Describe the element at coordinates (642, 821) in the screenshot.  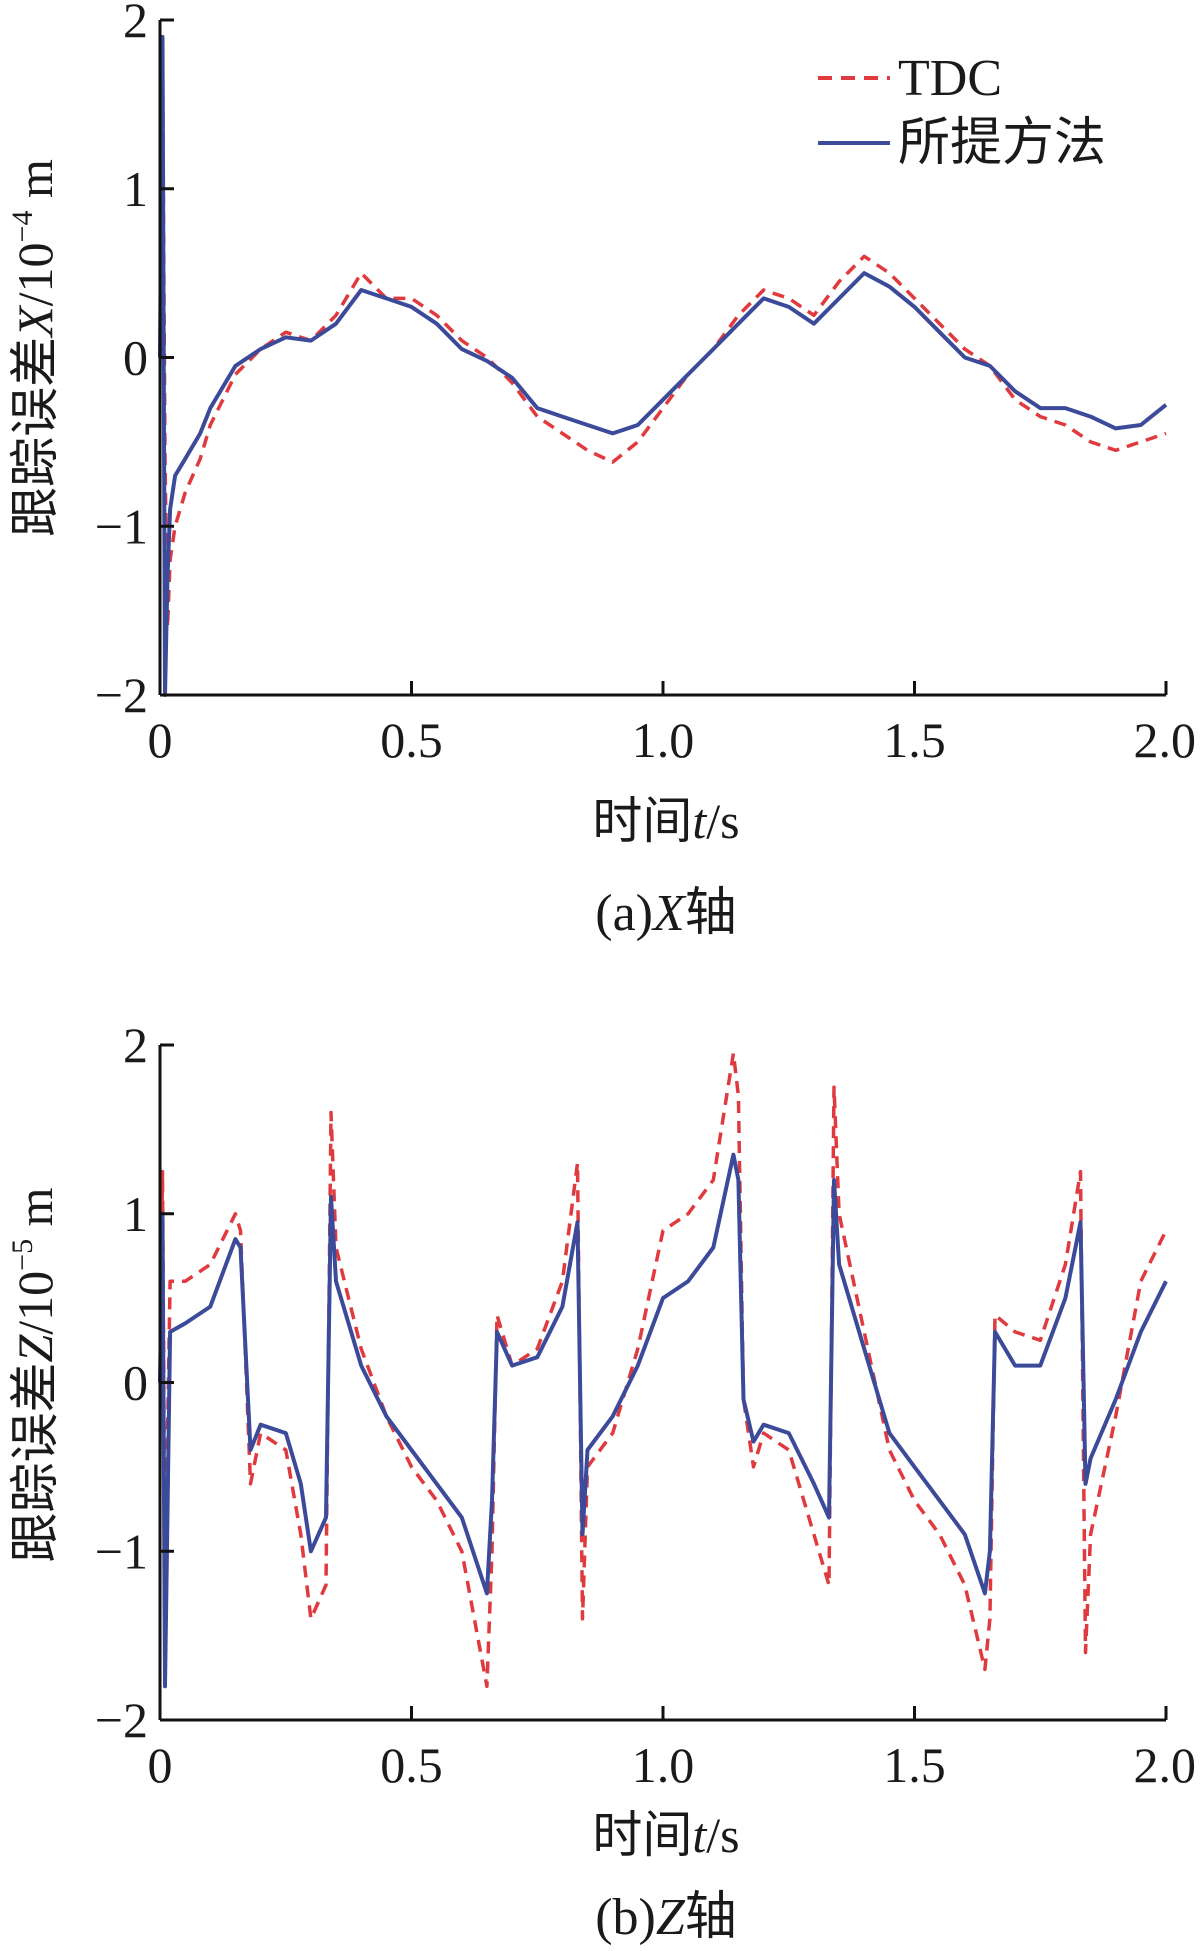
I see `plot-a-xlabel-prefix: 时间` at that location.